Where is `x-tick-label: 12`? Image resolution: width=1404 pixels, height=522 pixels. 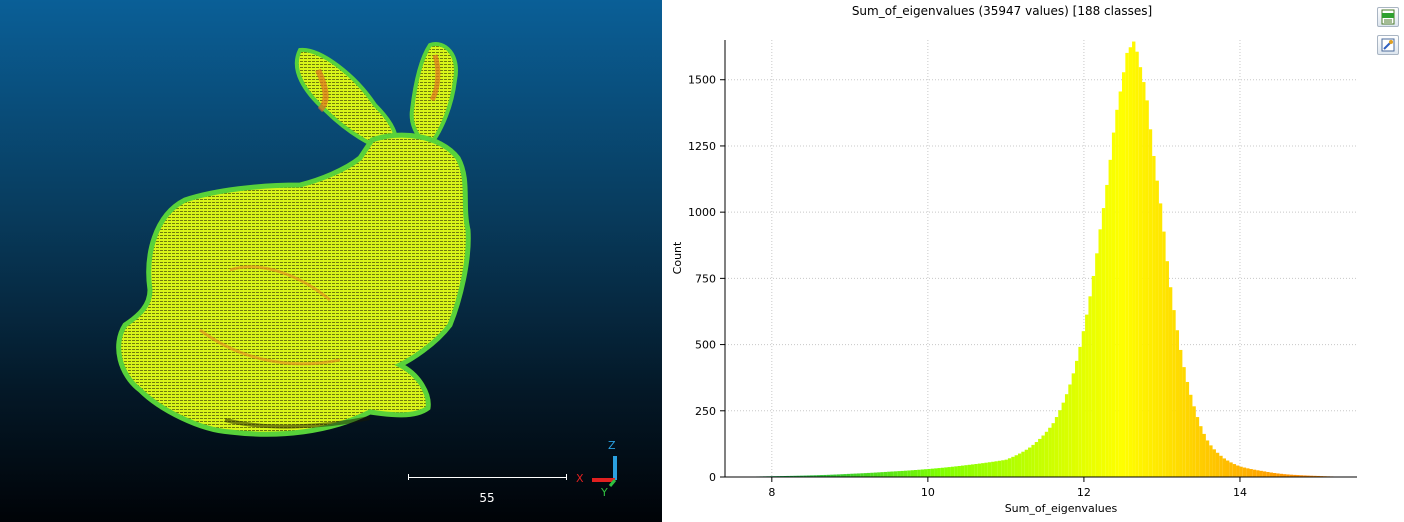 x-tick-label: 12 is located at coordinates (1084, 492).